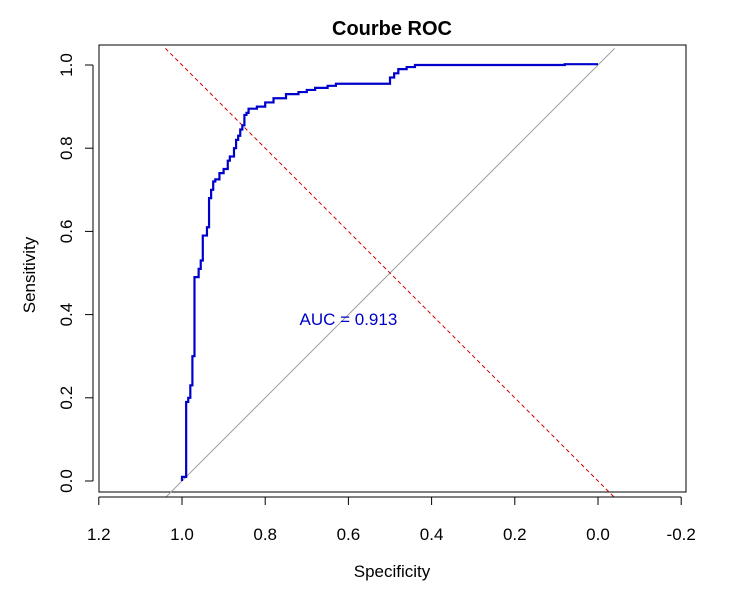 The width and height of the screenshot is (737, 595). Describe the element at coordinates (66, 398) in the screenshot. I see `y-tick-label: 0.2` at that location.